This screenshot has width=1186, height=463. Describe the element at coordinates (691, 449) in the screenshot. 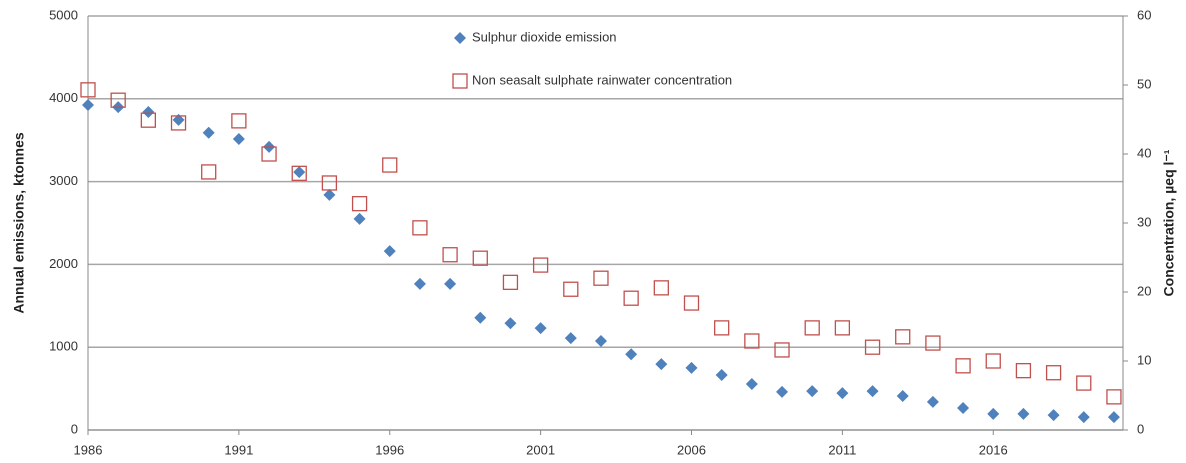

I see `x-tick-label: 2006` at that location.